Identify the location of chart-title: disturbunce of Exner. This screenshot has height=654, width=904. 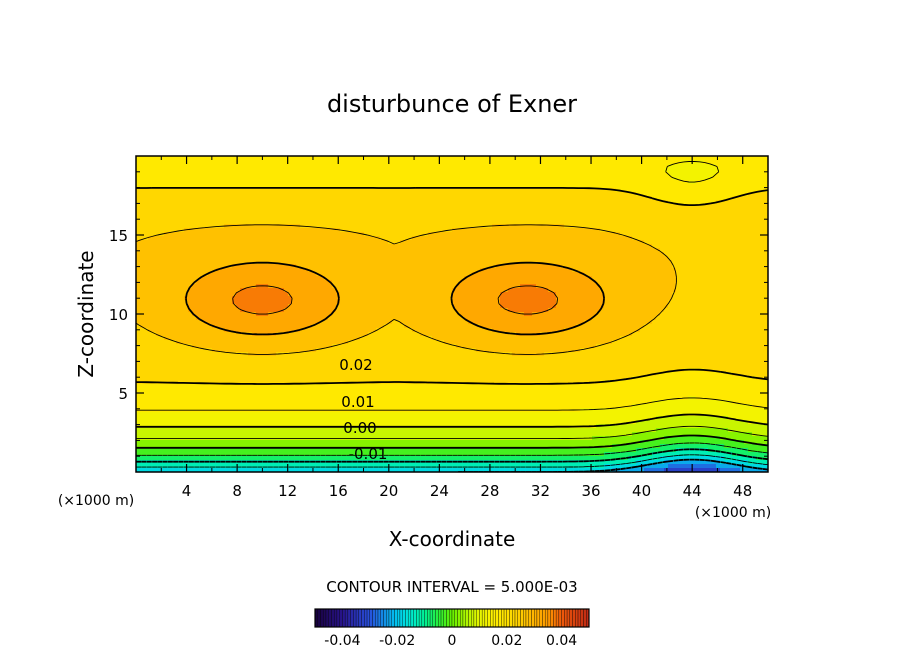
(452, 104).